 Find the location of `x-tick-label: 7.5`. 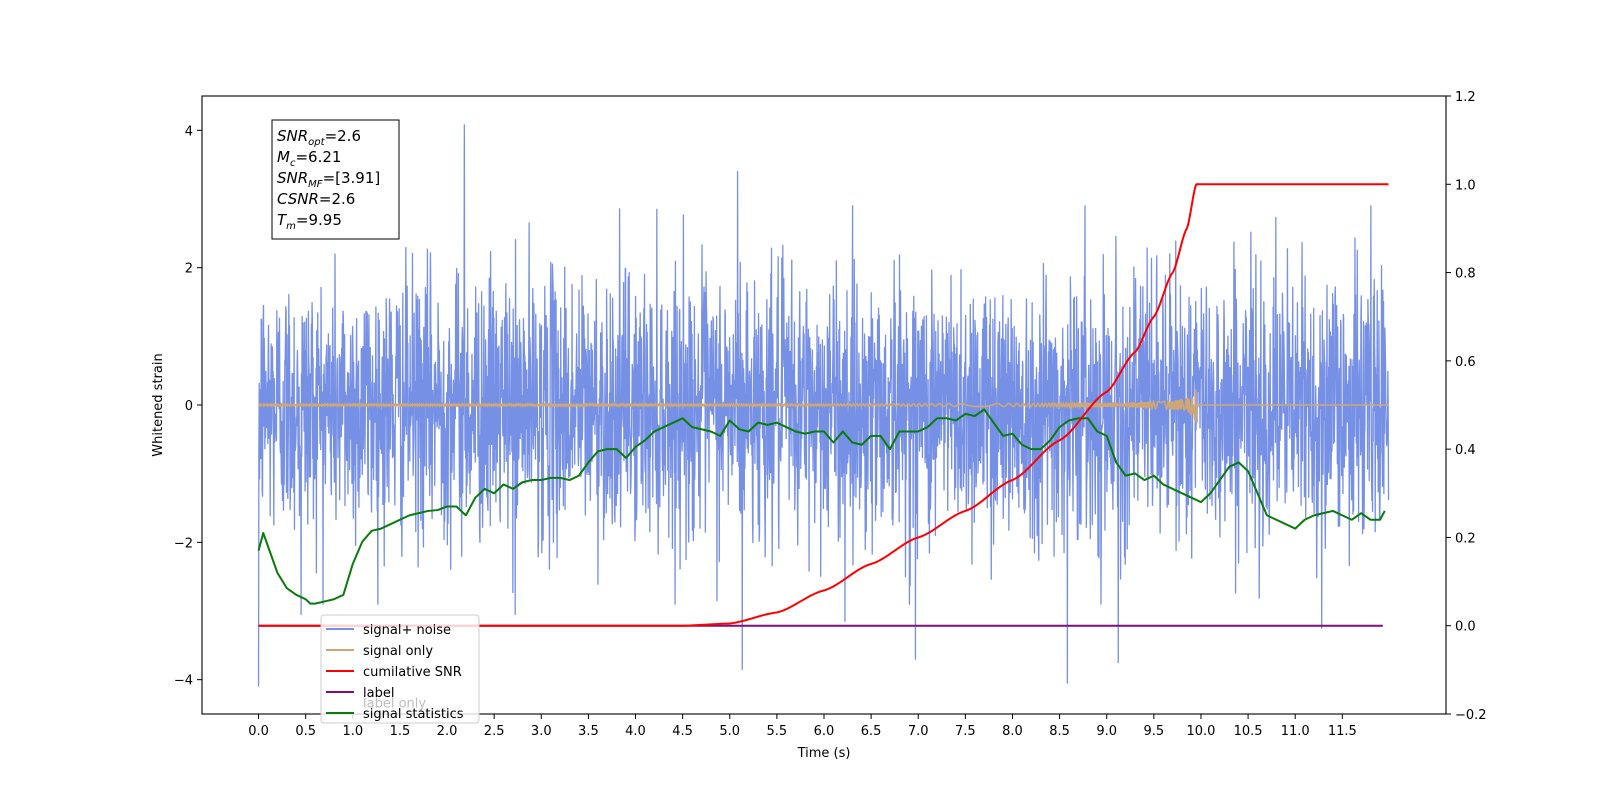

x-tick-label: 7.5 is located at coordinates (965, 731).